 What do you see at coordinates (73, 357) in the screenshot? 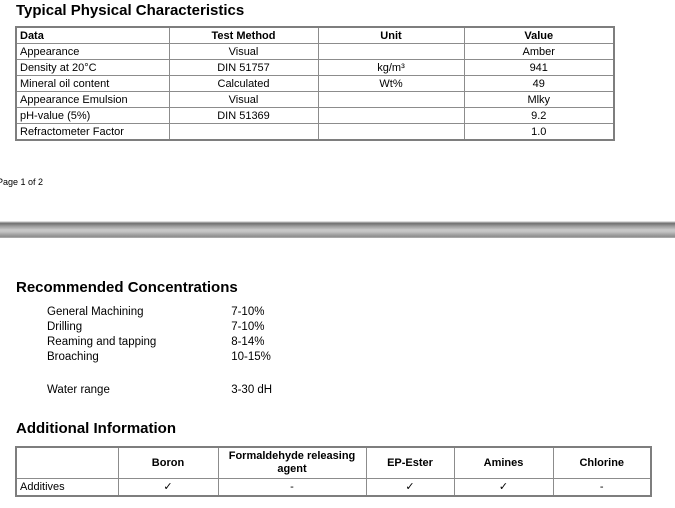
I see `concentration-label: Broaching` at bounding box center [73, 357].